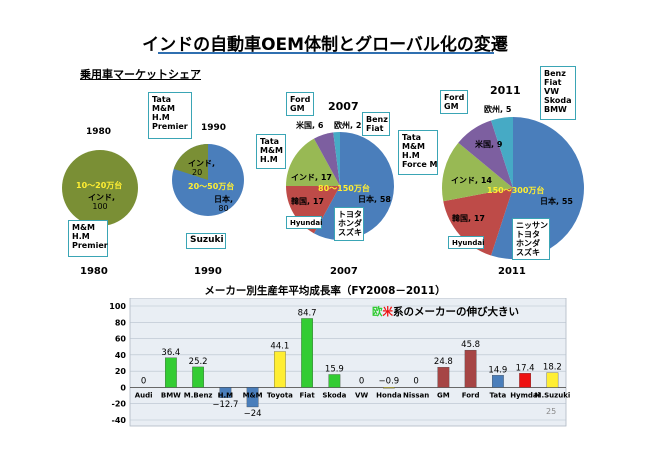 This screenshot has height=459, width=650. Describe the element at coordinates (119, 420) in the screenshot. I see `y-tick-label: -40` at that location.